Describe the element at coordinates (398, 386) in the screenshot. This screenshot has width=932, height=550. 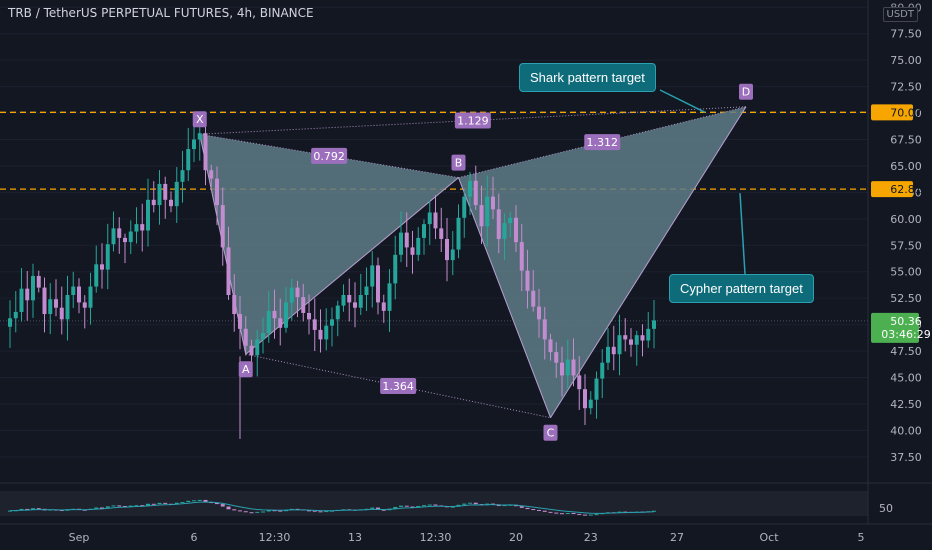
I see `ratio-line` at that location.